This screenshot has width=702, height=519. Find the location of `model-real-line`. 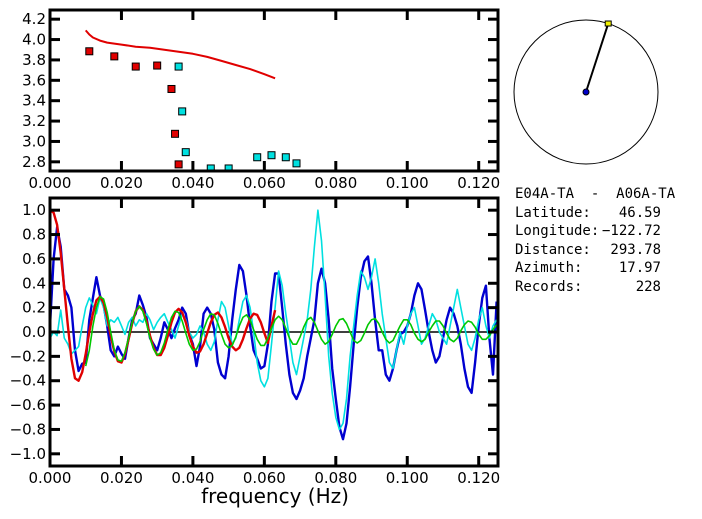

model-real-line is located at coordinates (163, 295).